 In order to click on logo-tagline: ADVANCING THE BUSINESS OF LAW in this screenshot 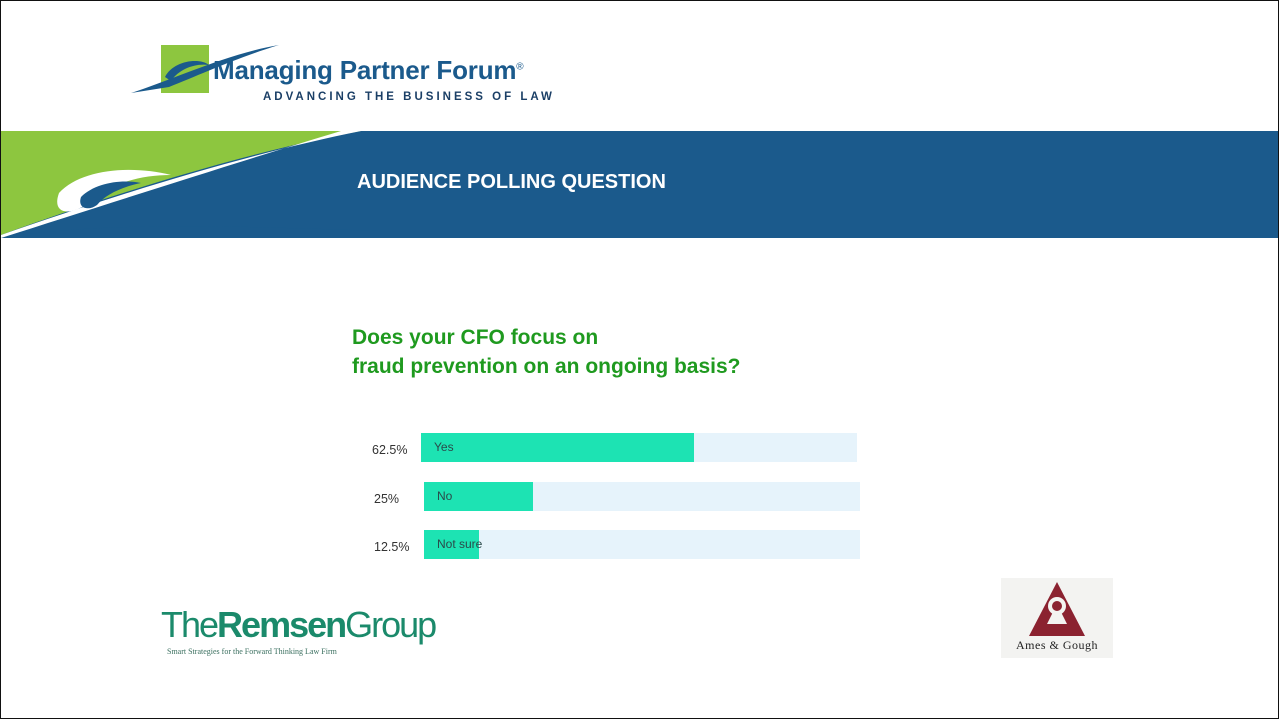, I will do `click(409, 97)`.